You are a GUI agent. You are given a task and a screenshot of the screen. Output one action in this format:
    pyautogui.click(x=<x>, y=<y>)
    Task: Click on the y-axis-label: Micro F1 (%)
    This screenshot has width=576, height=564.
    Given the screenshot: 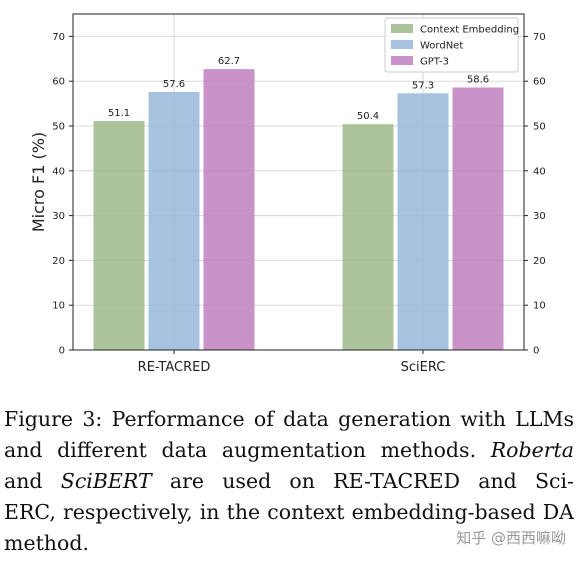 What is the action you would take?
    pyautogui.click(x=38, y=182)
    